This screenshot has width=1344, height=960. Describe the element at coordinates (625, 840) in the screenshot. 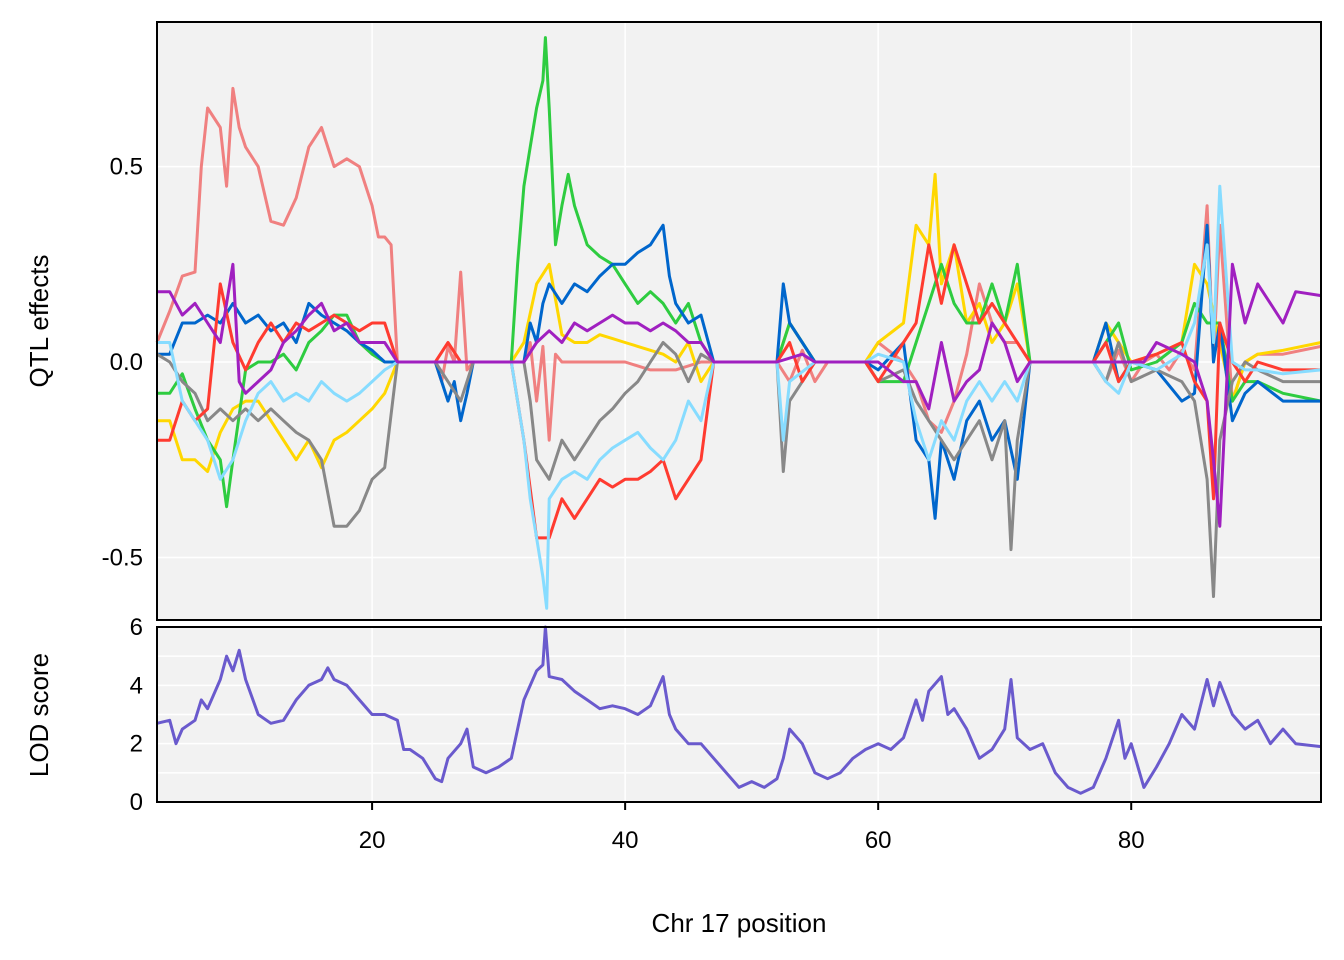

I see `lod-x-tick-label: 40` at that location.